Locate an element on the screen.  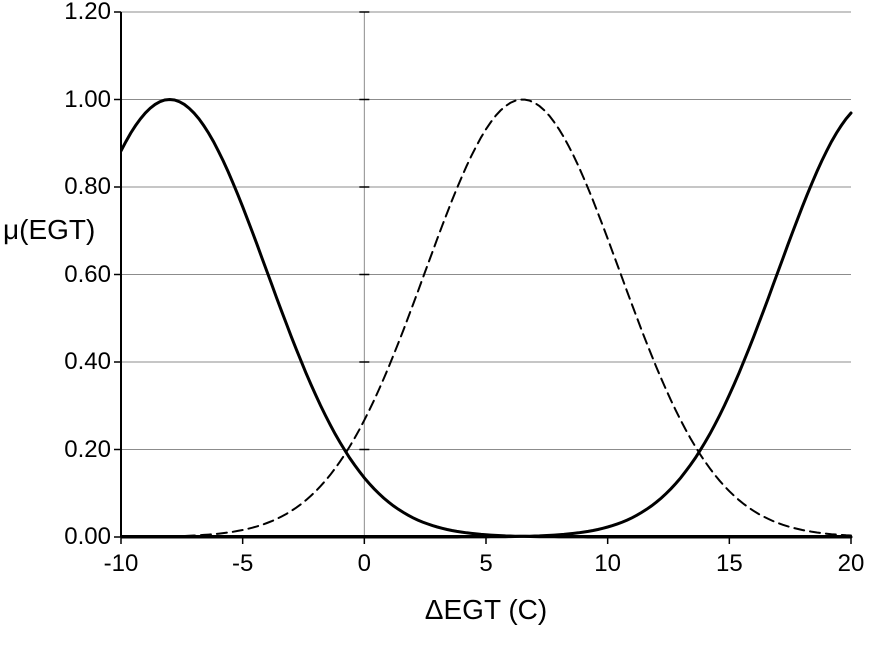
x-tick-label: 5 is located at coordinates (486, 563).